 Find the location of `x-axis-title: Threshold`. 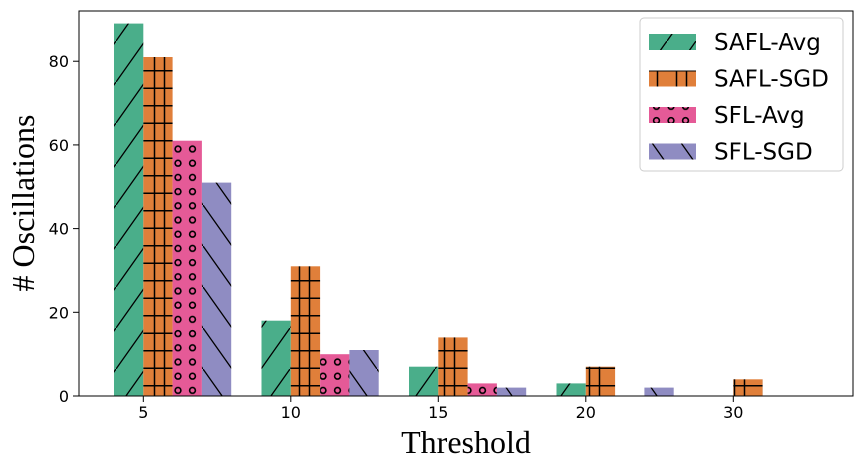

x-axis-title: Threshold is located at coordinates (466, 442).